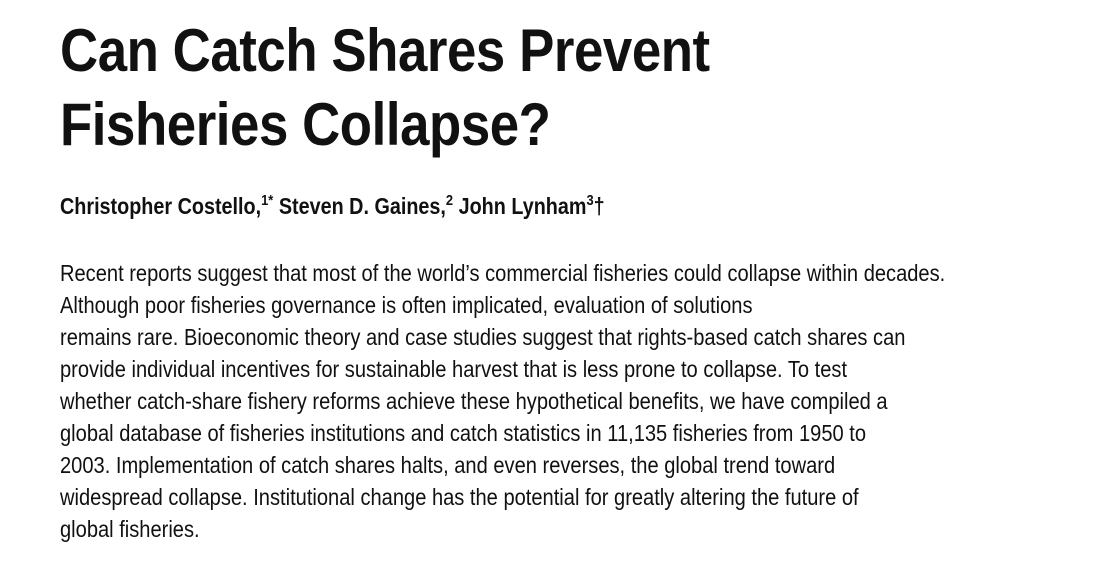  I want to click on title-line: Can Catch Shares Prevent, so click(385, 50).